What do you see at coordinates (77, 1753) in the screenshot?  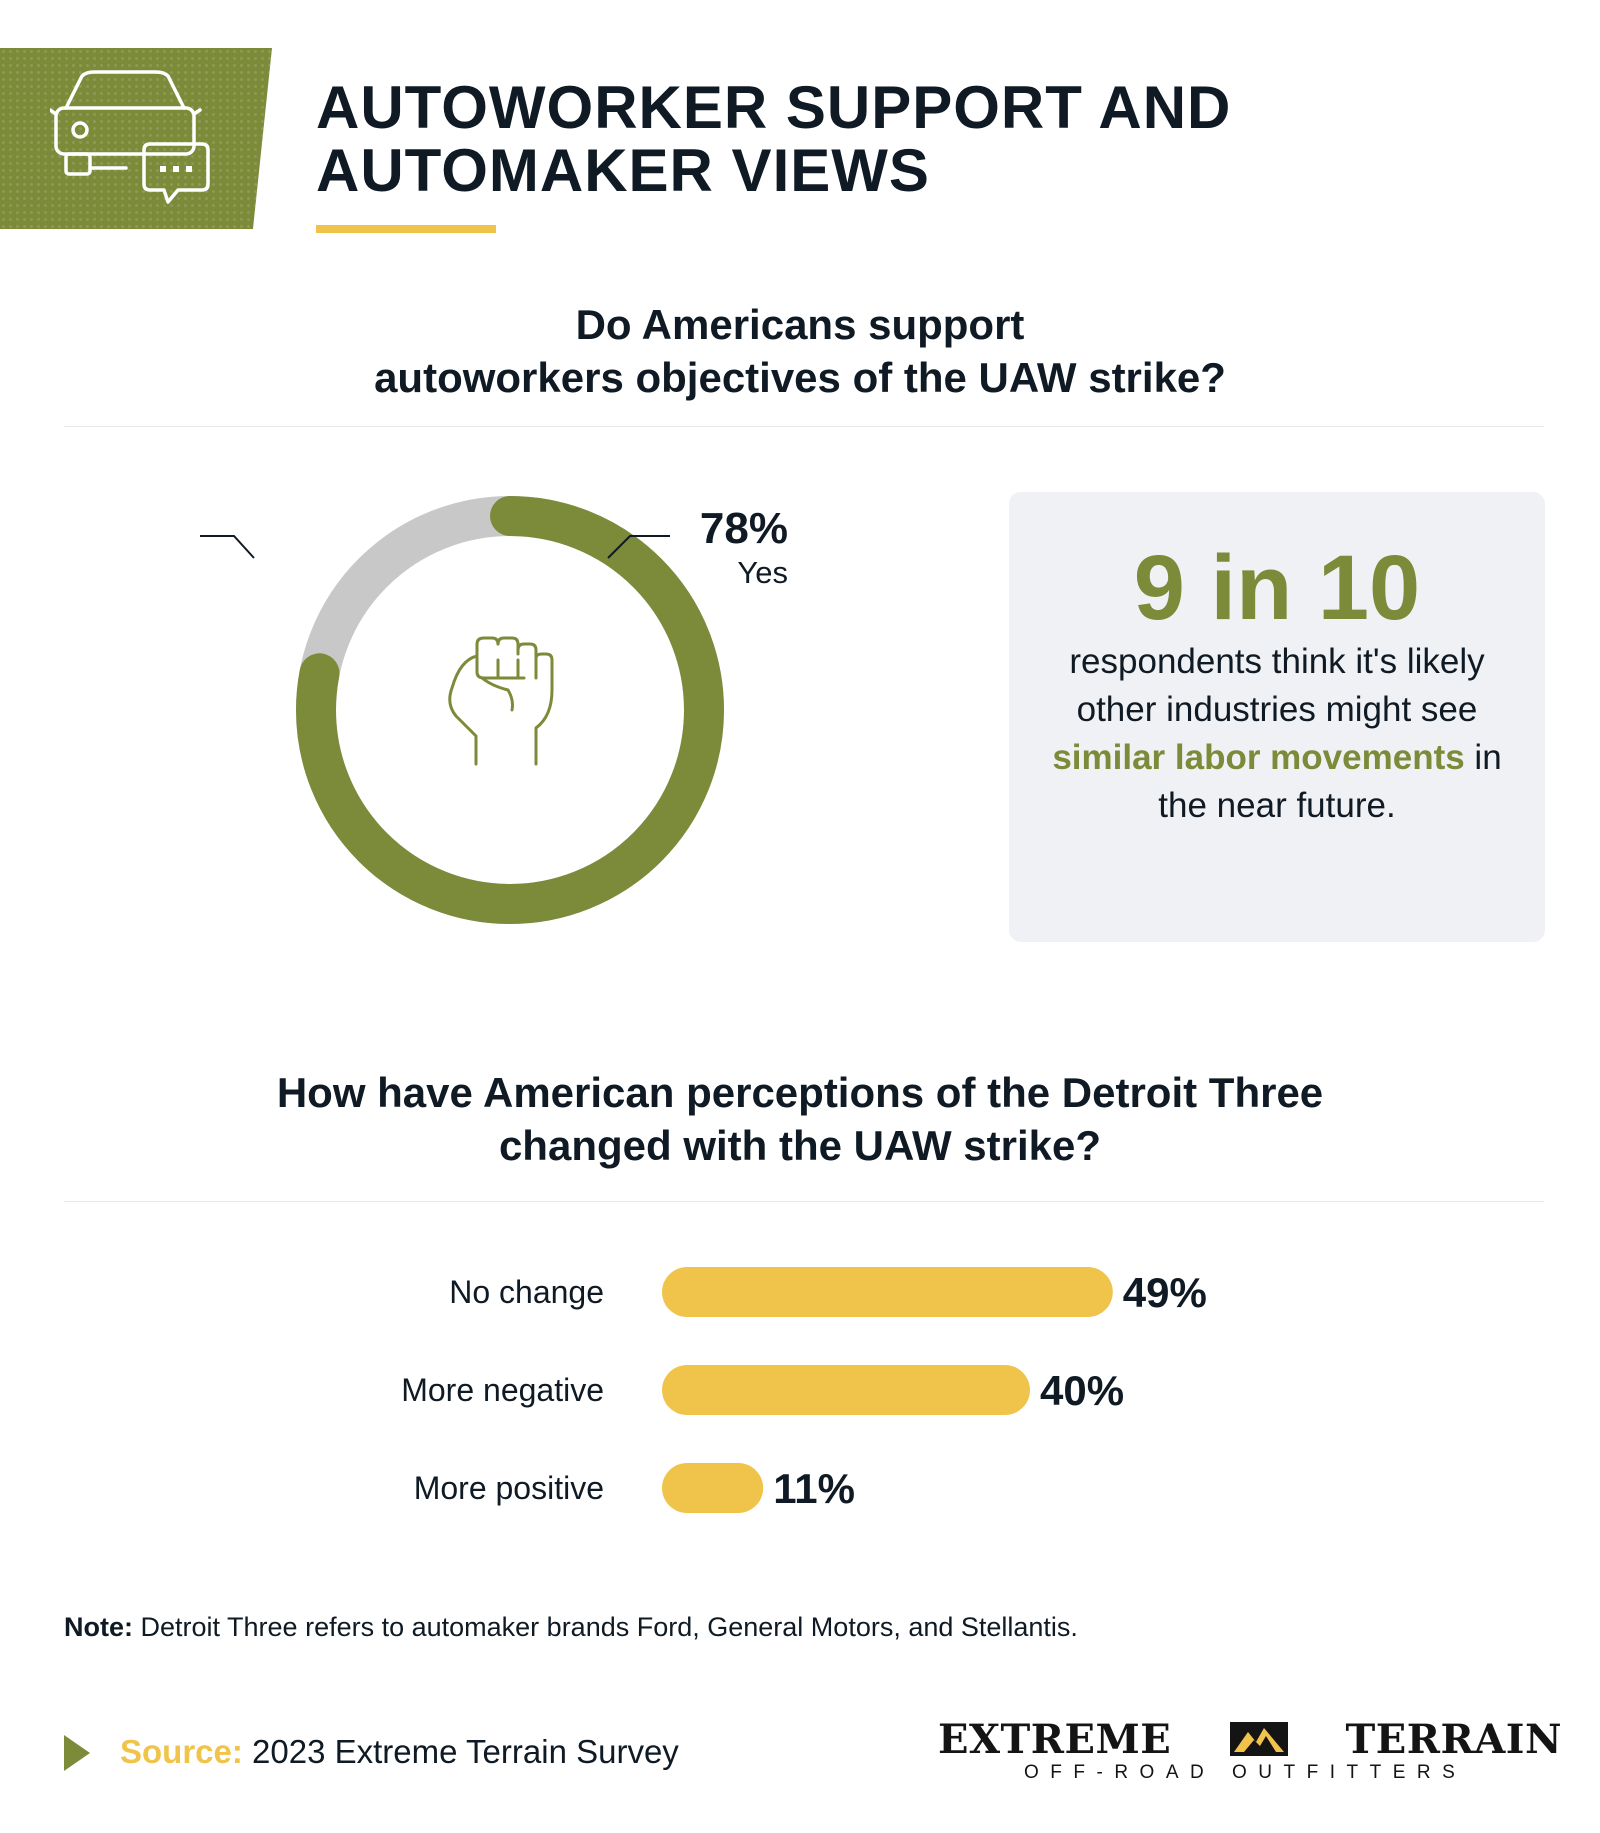 I see `play-arrow-icon` at bounding box center [77, 1753].